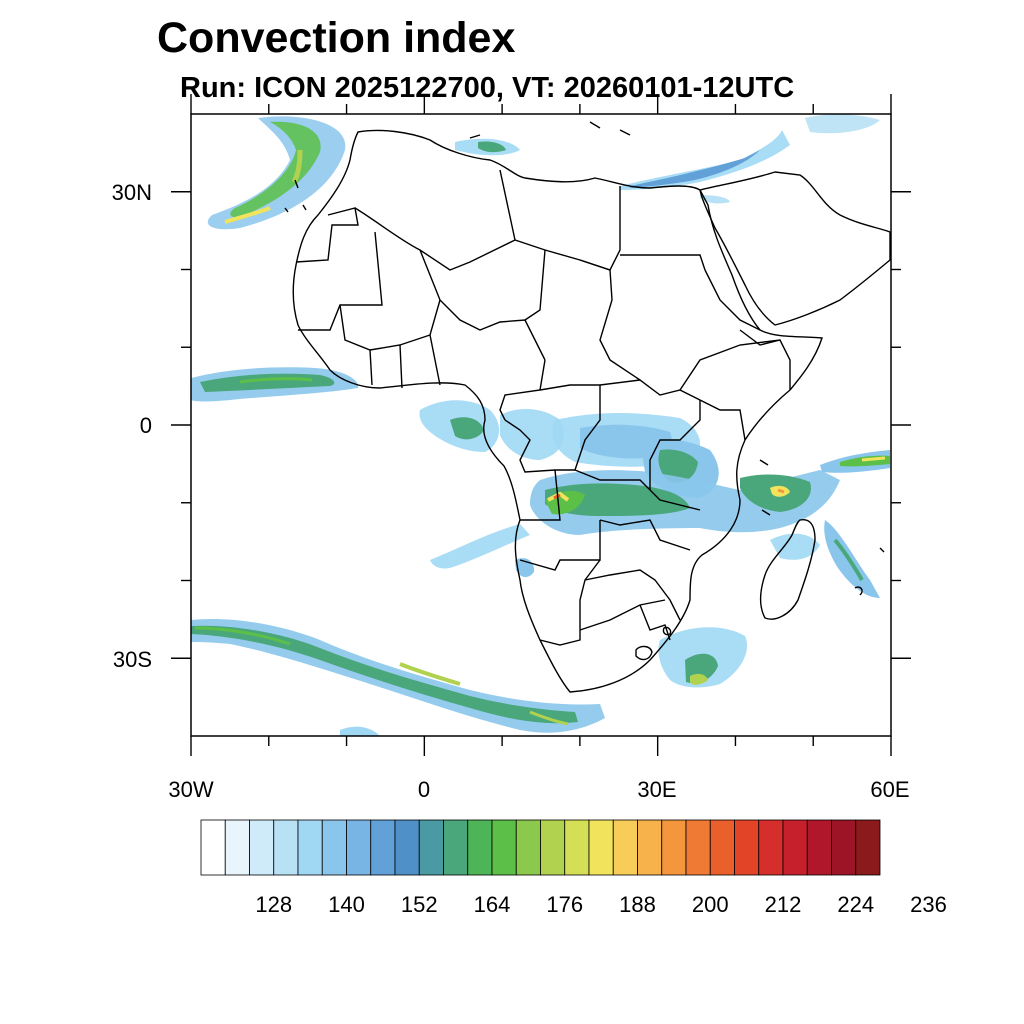 This screenshot has height=1024, width=1024. I want to click on colorbar-label: 128, so click(273, 904).